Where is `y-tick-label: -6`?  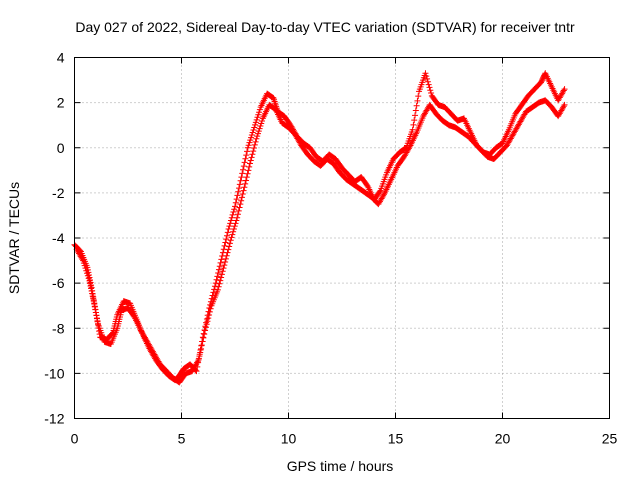
y-tick-label: -6 is located at coordinates (58, 283).